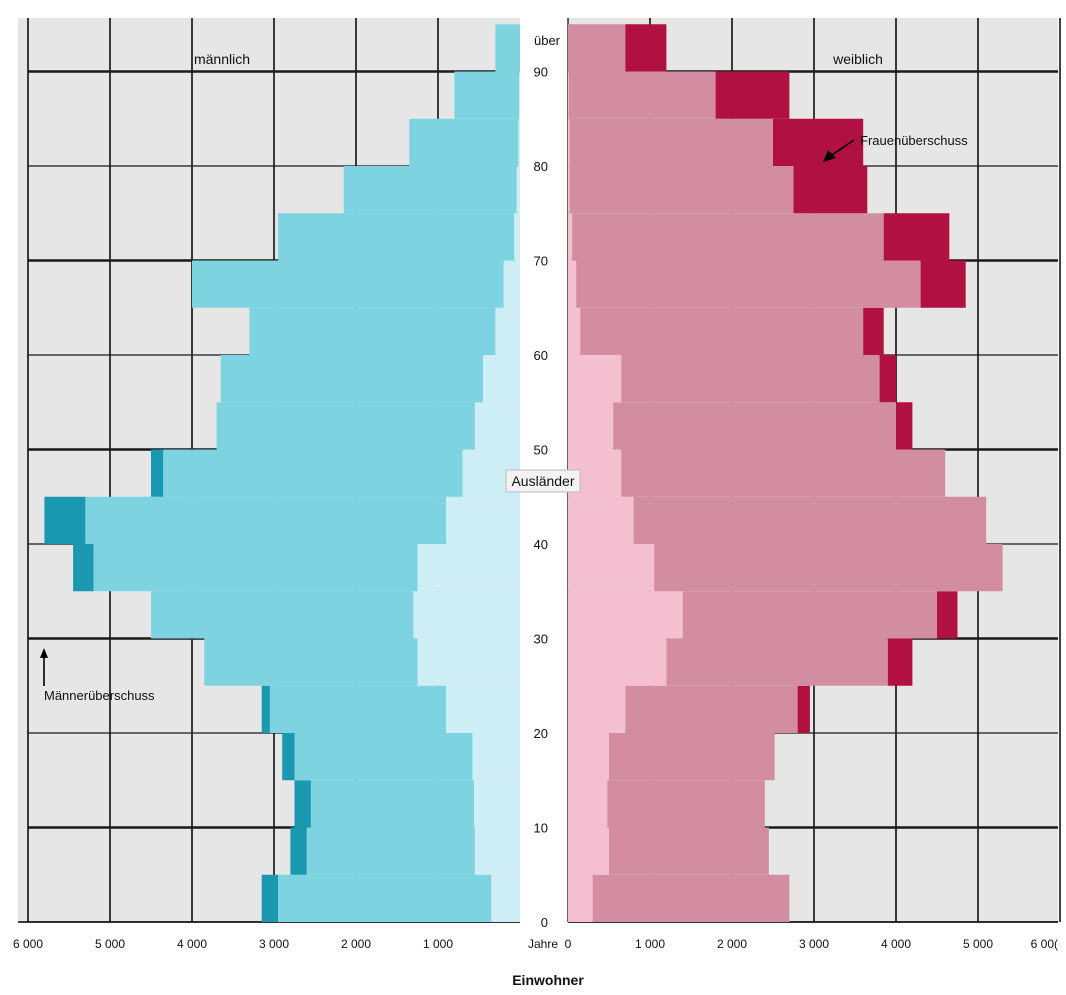 The height and width of the screenshot is (995, 1066). I want to click on x-tick-label-male: 4 000, so click(192, 944).